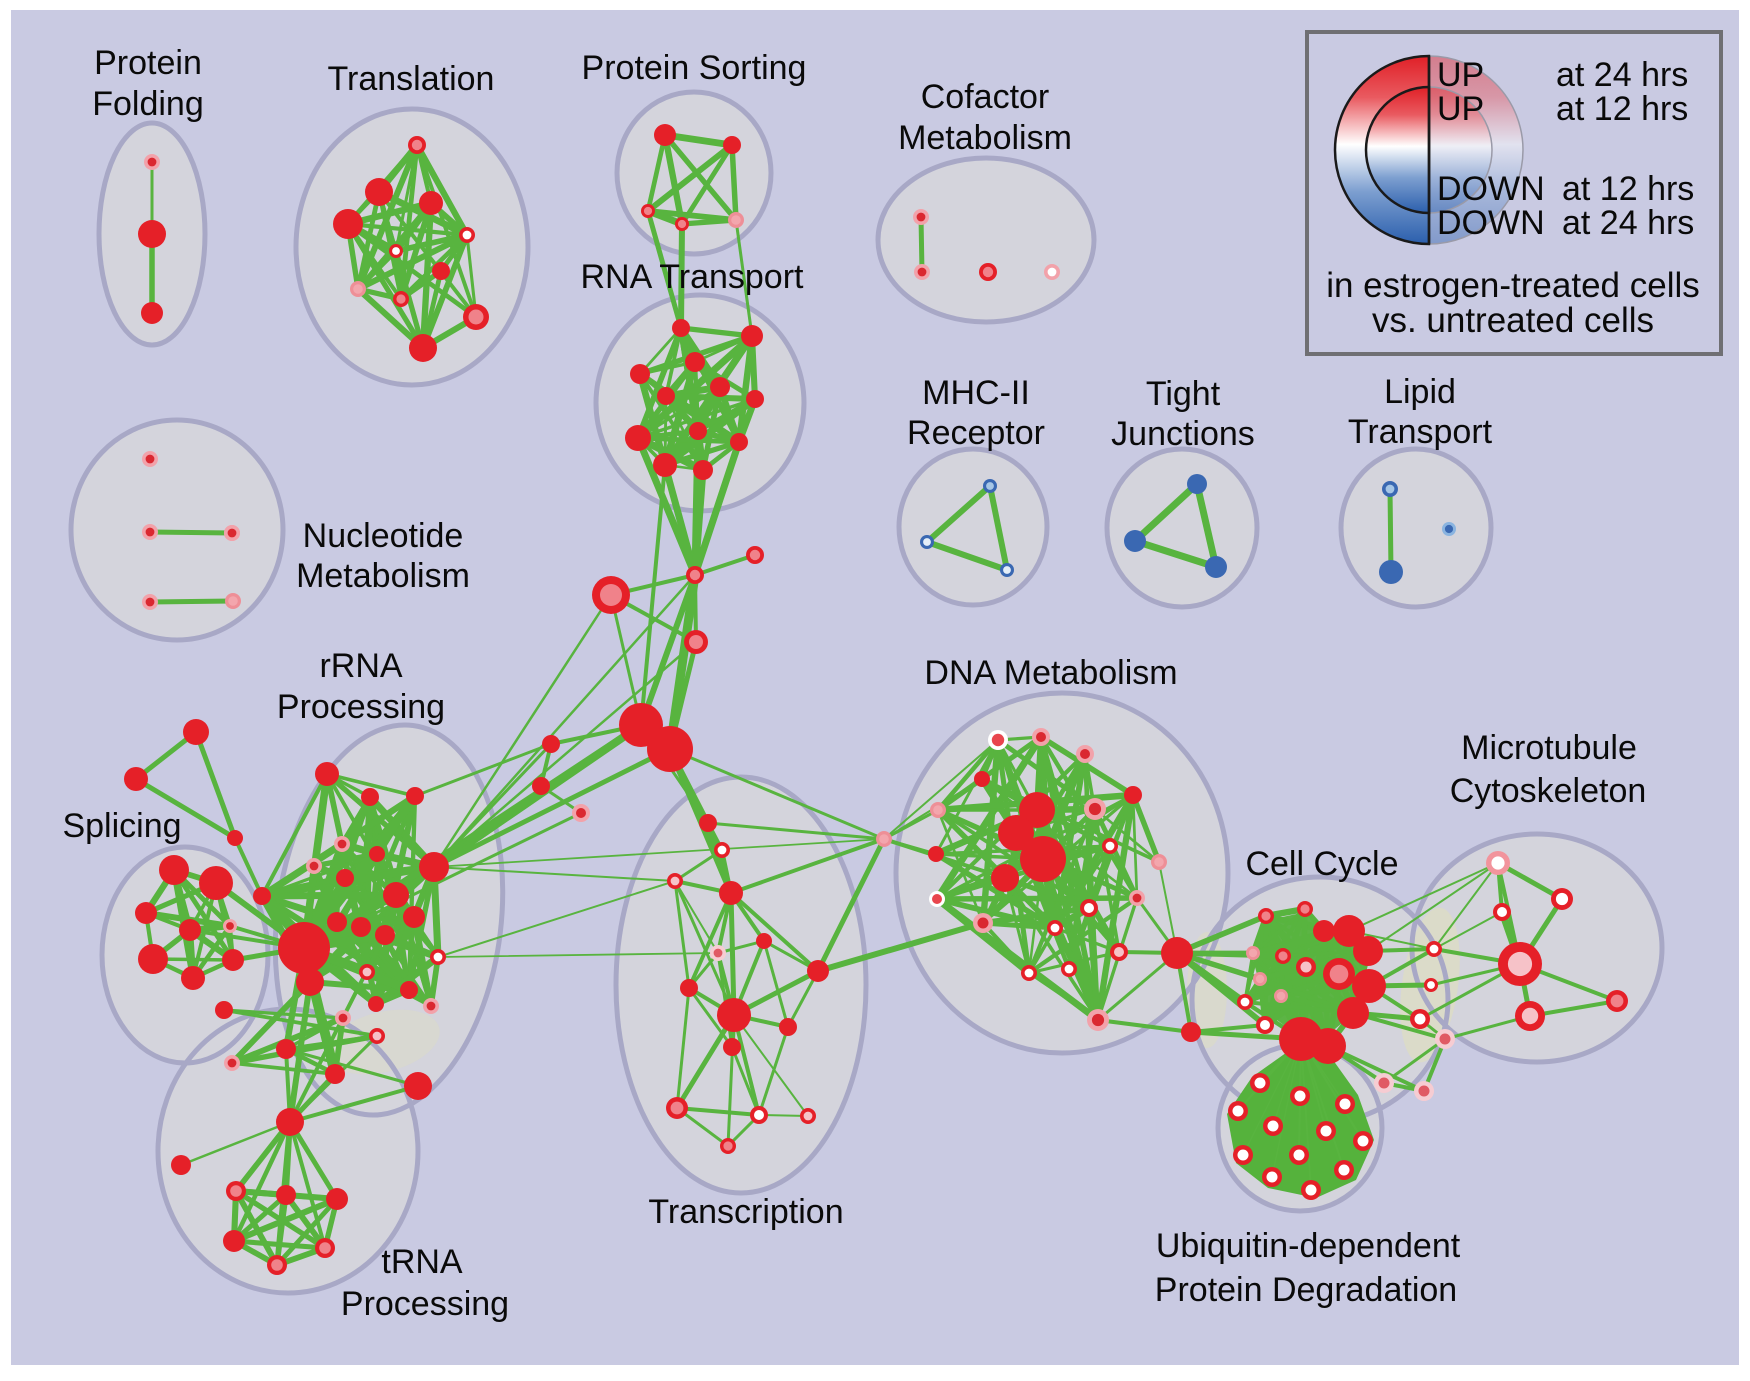 This screenshot has height=1381, width=1750. Describe the element at coordinates (148, 104) in the screenshot. I see `svg-text: Folding` at that location.